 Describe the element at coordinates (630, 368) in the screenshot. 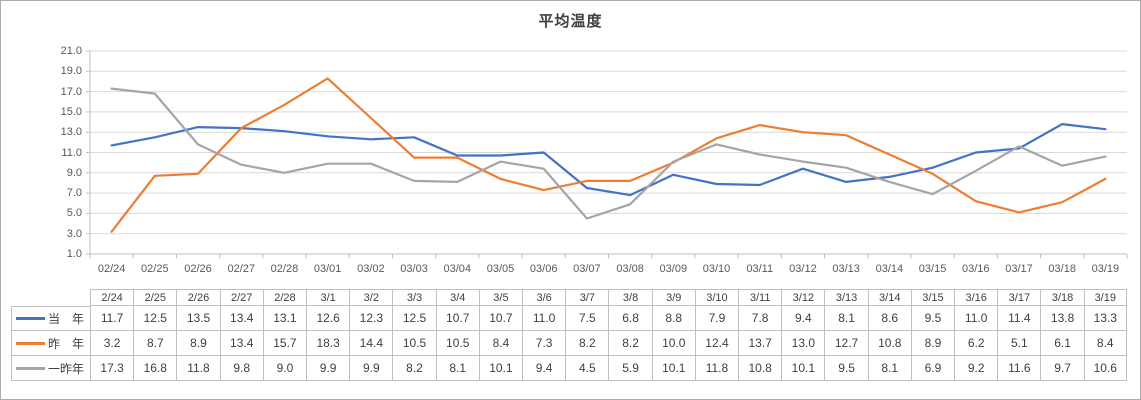

I see `table-value-cell: 5.9` at that location.